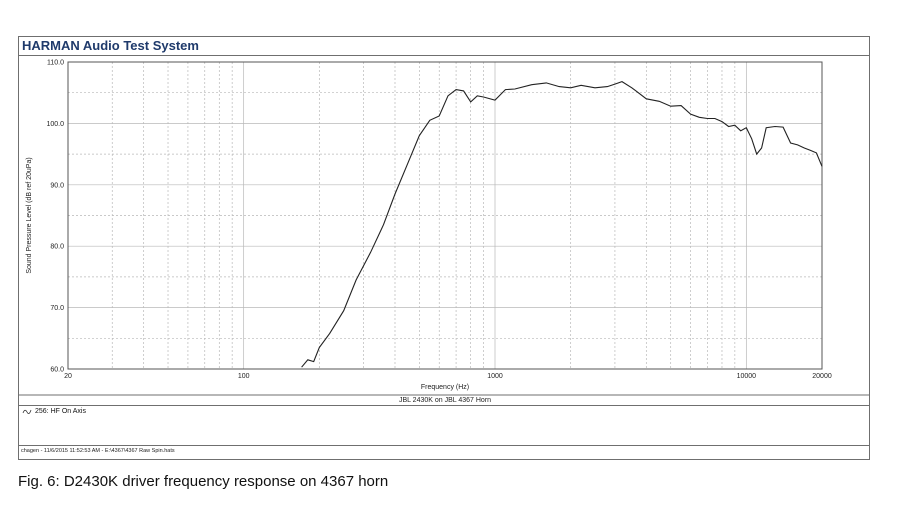 Image resolution: width=910 pixels, height=506 pixels. What do you see at coordinates (244, 376) in the screenshot?
I see `x-tick-label: 100` at bounding box center [244, 376].